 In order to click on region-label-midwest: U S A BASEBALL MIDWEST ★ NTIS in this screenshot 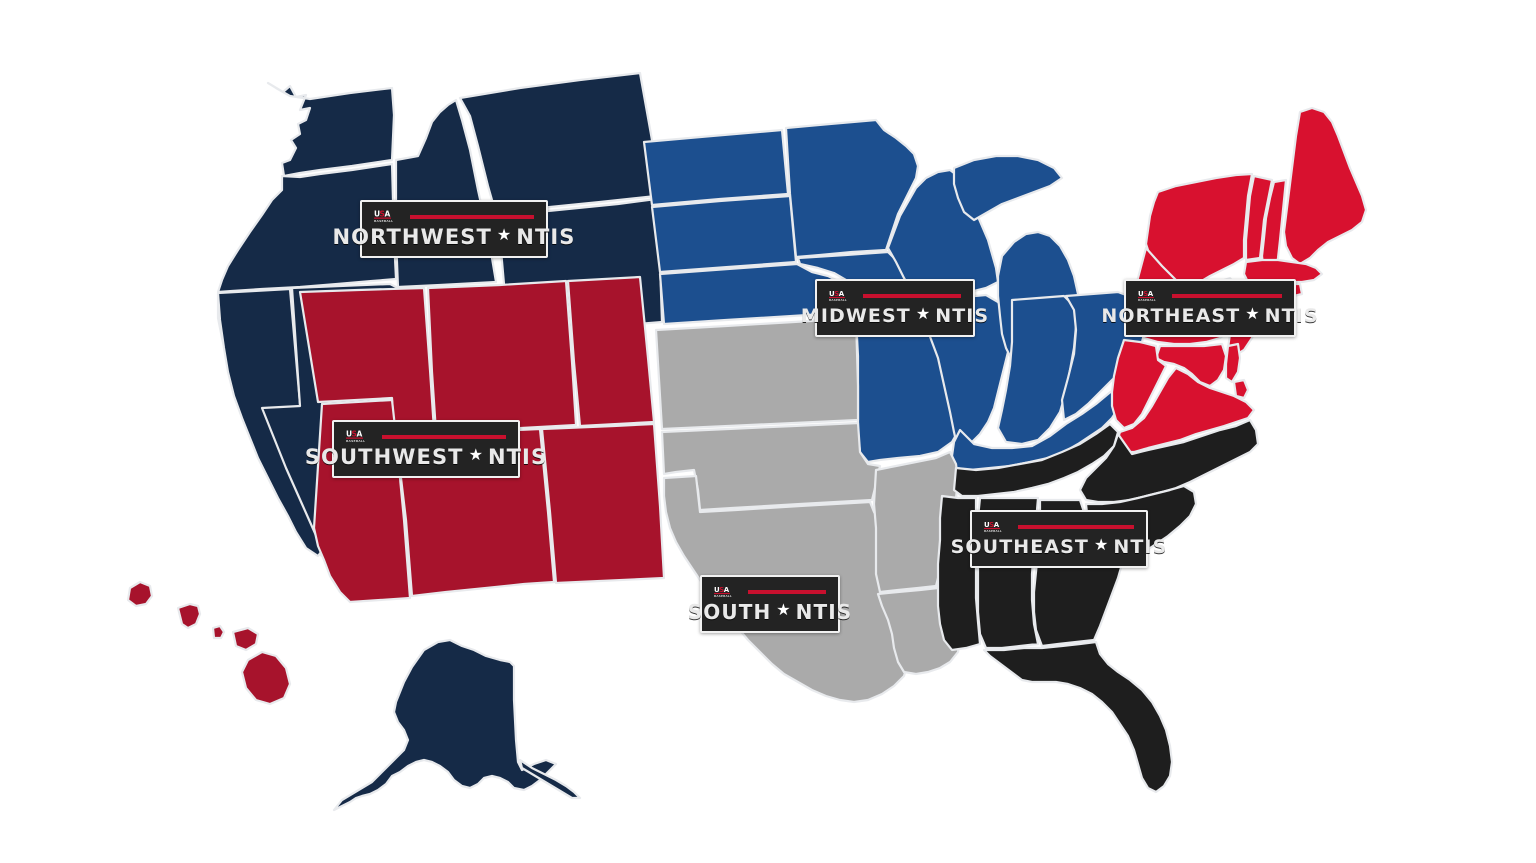, I will do `click(894, 308)`.